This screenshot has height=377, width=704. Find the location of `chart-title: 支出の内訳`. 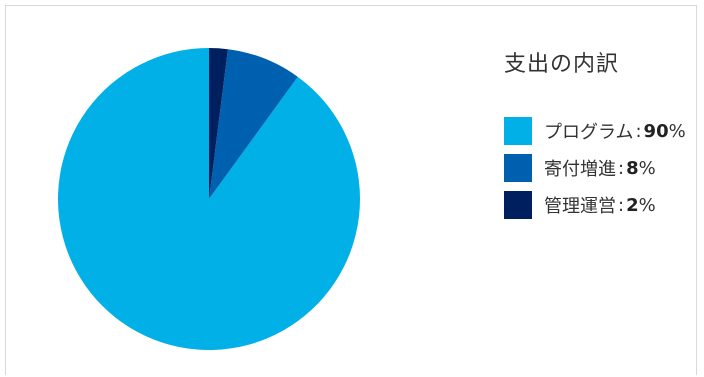

chart-title: 支出の内訳 is located at coordinates (562, 64).